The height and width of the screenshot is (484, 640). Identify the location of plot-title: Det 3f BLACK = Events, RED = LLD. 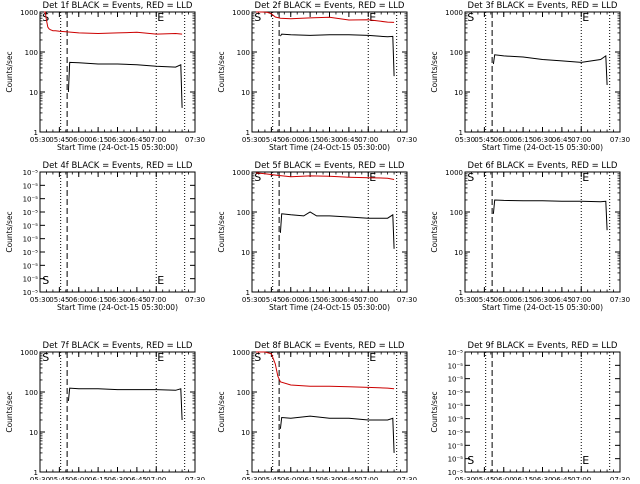
(543, 6).